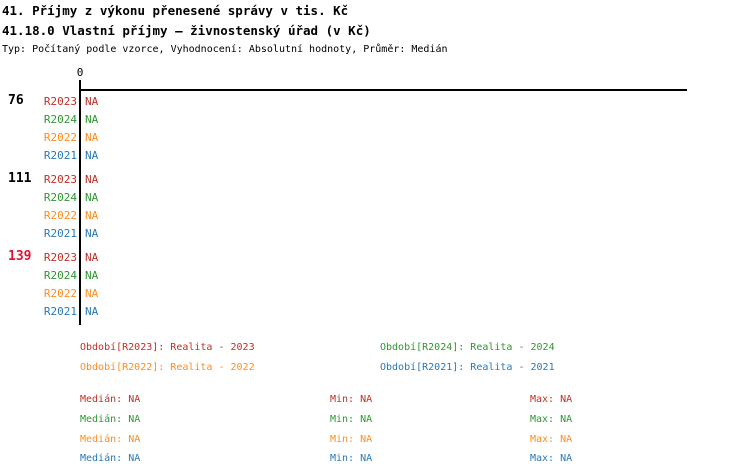 The image size is (750, 476). Describe the element at coordinates (20, 178) in the screenshot. I see `category-label: 111` at that location.